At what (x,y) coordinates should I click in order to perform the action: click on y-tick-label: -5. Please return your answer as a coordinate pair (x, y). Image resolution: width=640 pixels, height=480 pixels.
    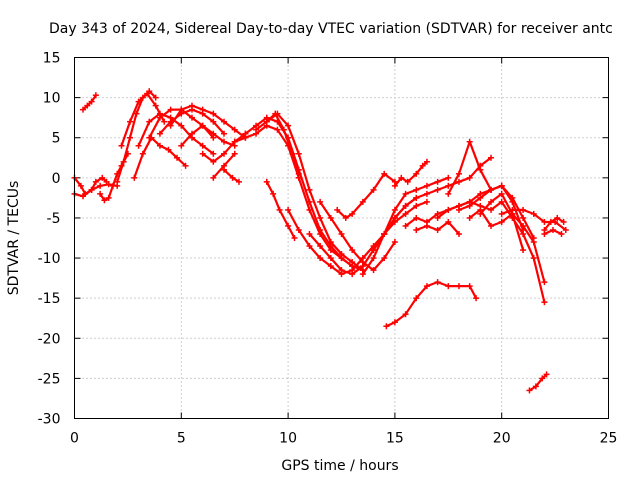
    Looking at the image, I should click on (54, 219).